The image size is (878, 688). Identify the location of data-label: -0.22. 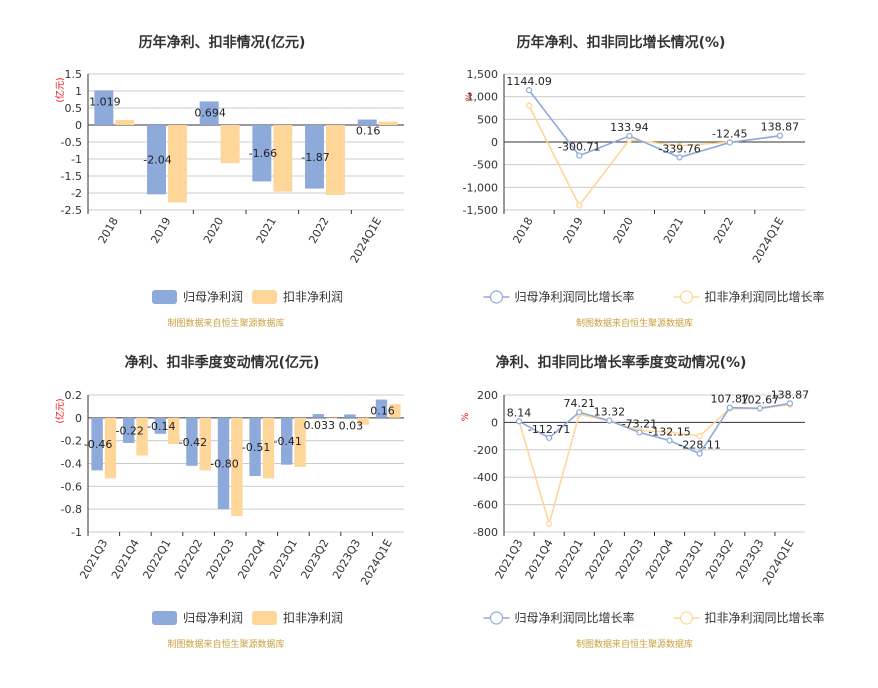
(129, 430).